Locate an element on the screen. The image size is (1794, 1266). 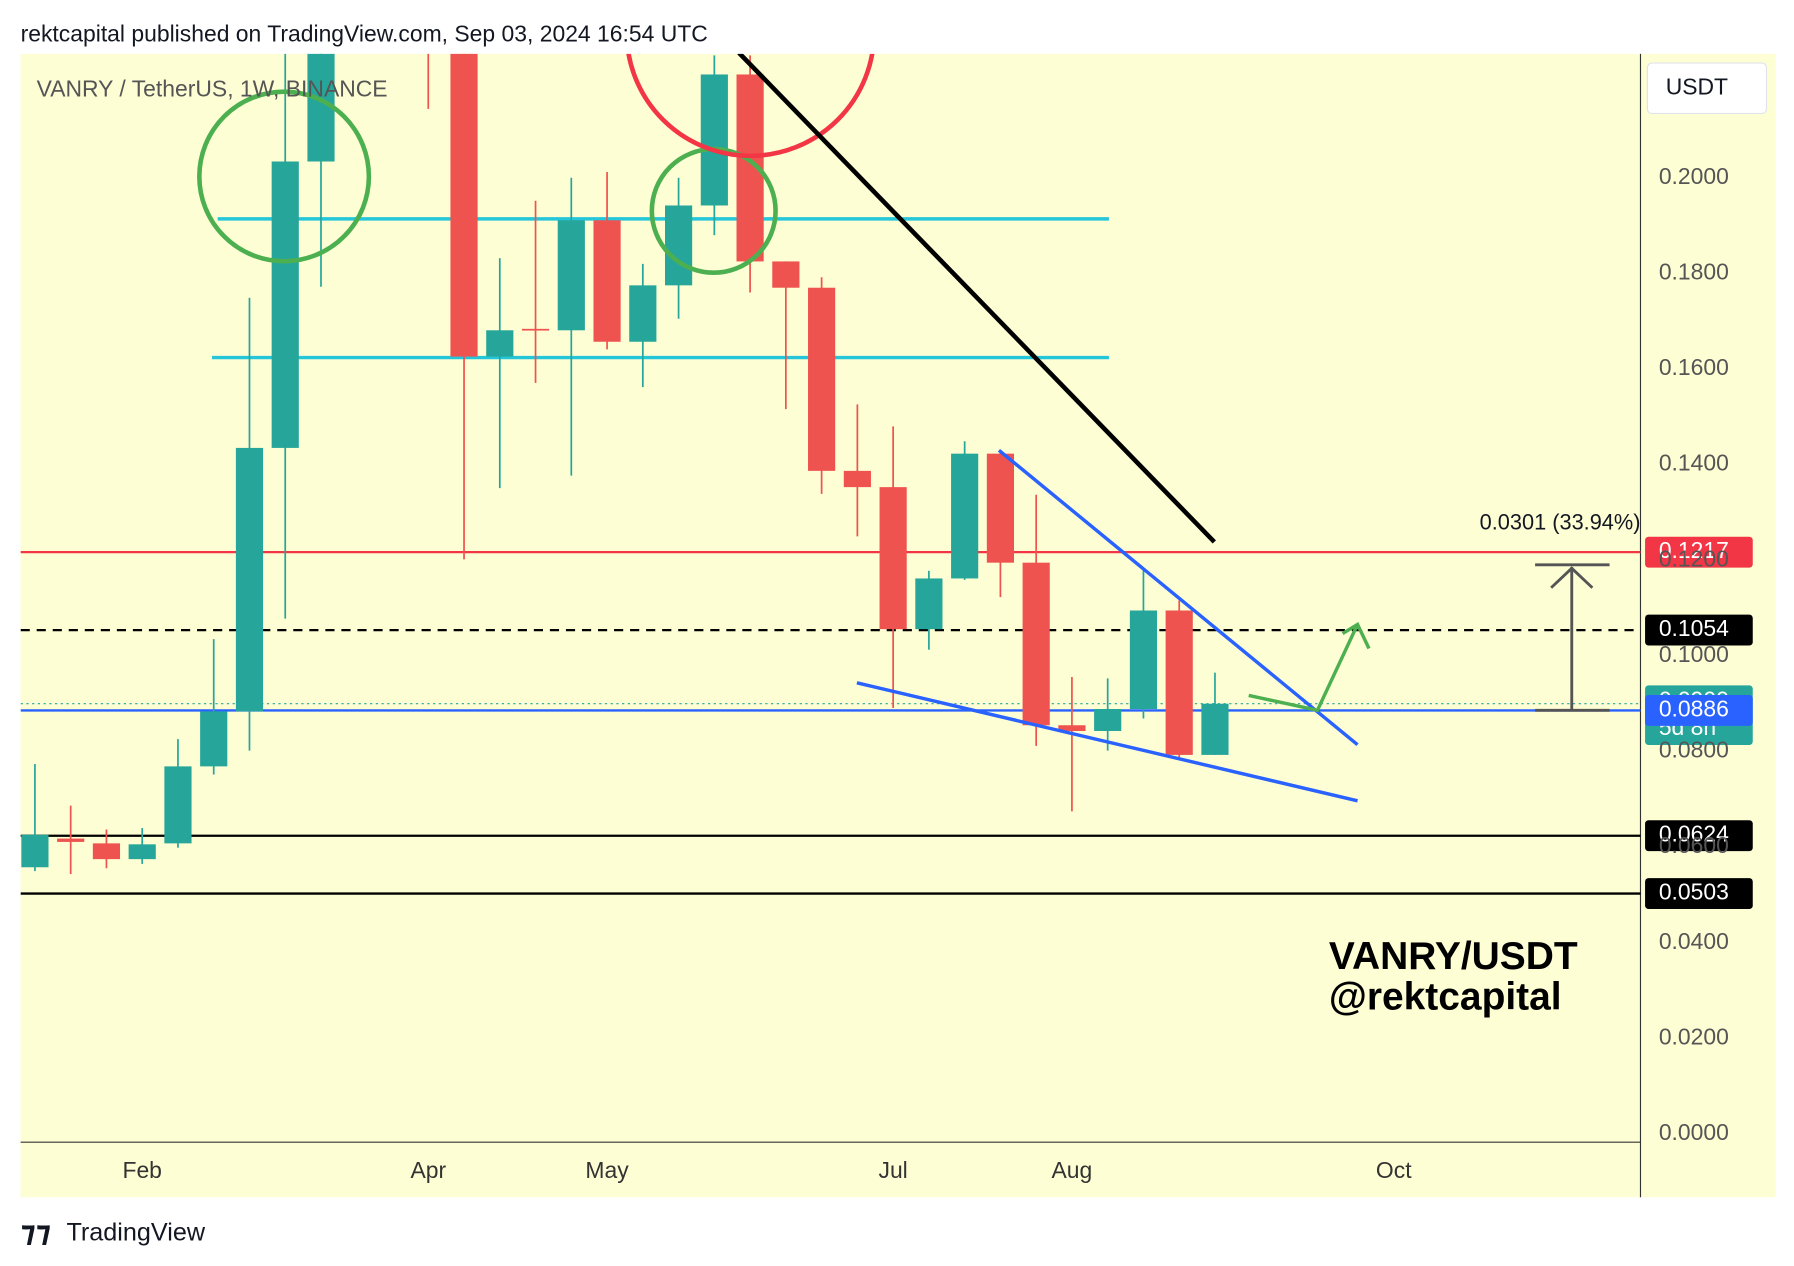
footer: TradingView is located at coordinates (135, 1233).